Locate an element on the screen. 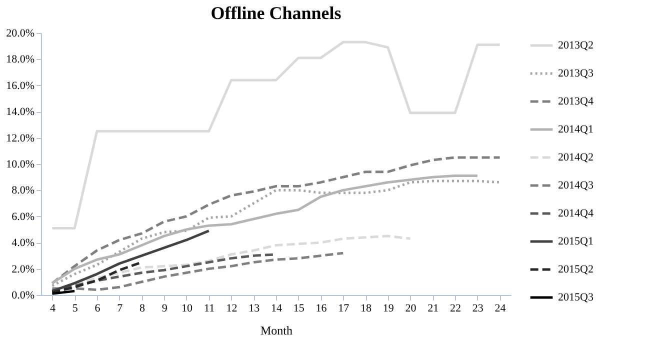 This screenshot has width=651, height=362. x-axis-title: Month is located at coordinates (276, 331).